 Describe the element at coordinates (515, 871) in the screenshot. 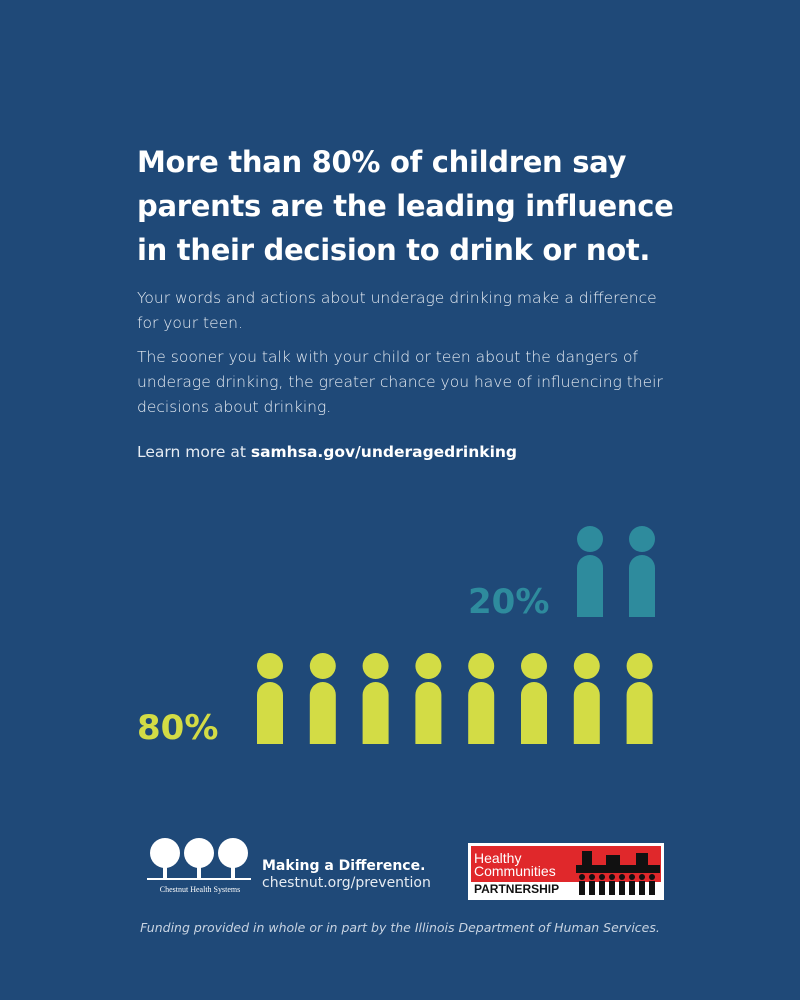

I see `hcp-line: Communities` at that location.